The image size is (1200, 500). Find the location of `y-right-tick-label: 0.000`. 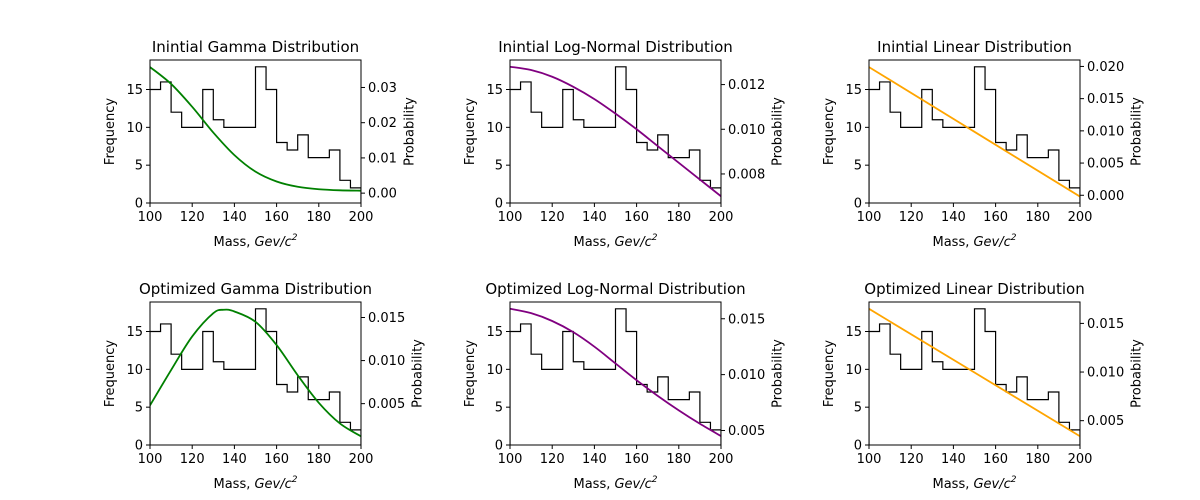

y-right-tick-label: 0.000 is located at coordinates (1105, 196).